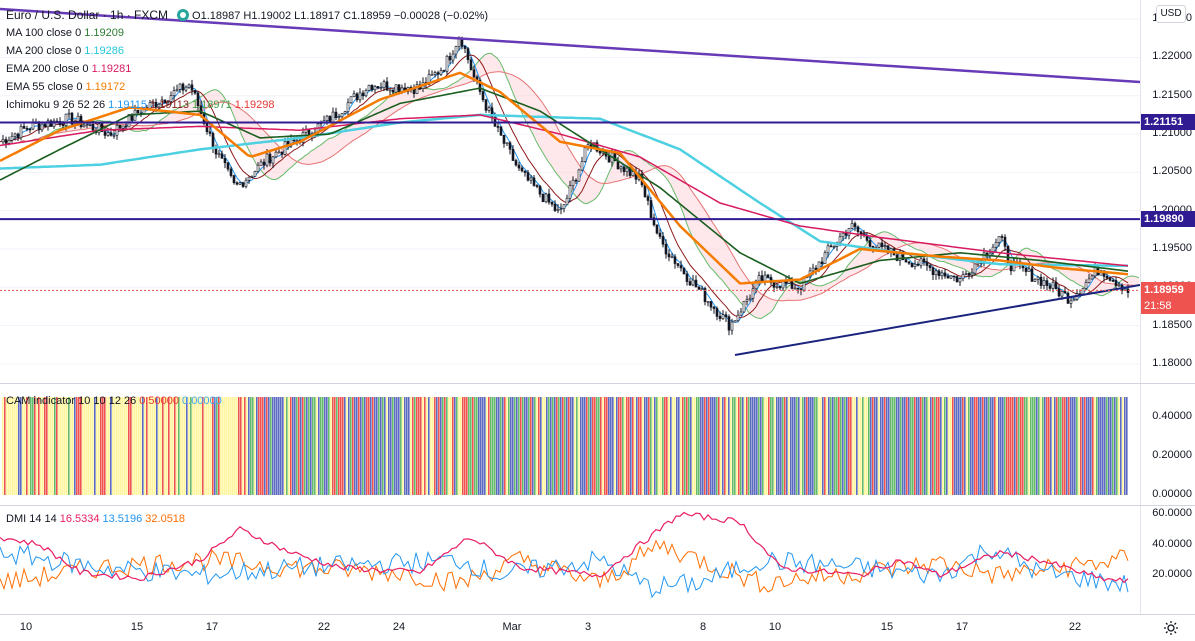 Image resolution: width=1195 pixels, height=641 pixels. Describe the element at coordinates (1168, 122) in the screenshot. I see `price-tag: 1.21151` at that location.